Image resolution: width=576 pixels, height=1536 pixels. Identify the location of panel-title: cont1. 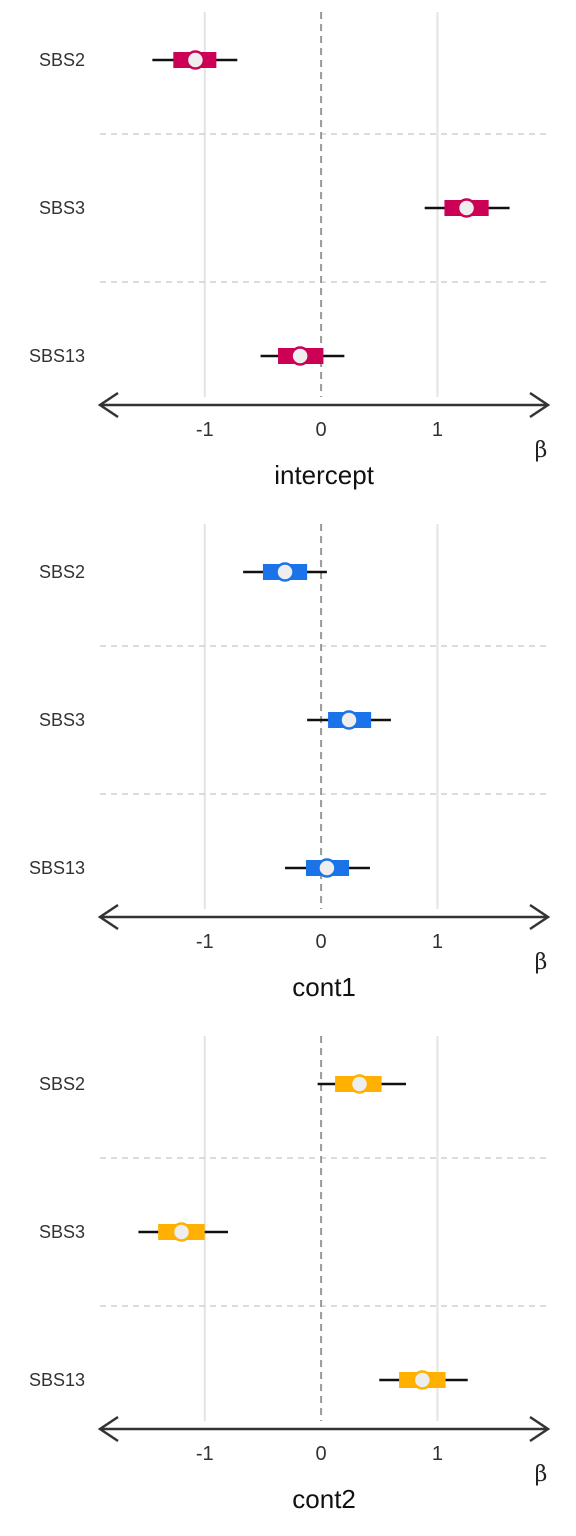
(324, 987).